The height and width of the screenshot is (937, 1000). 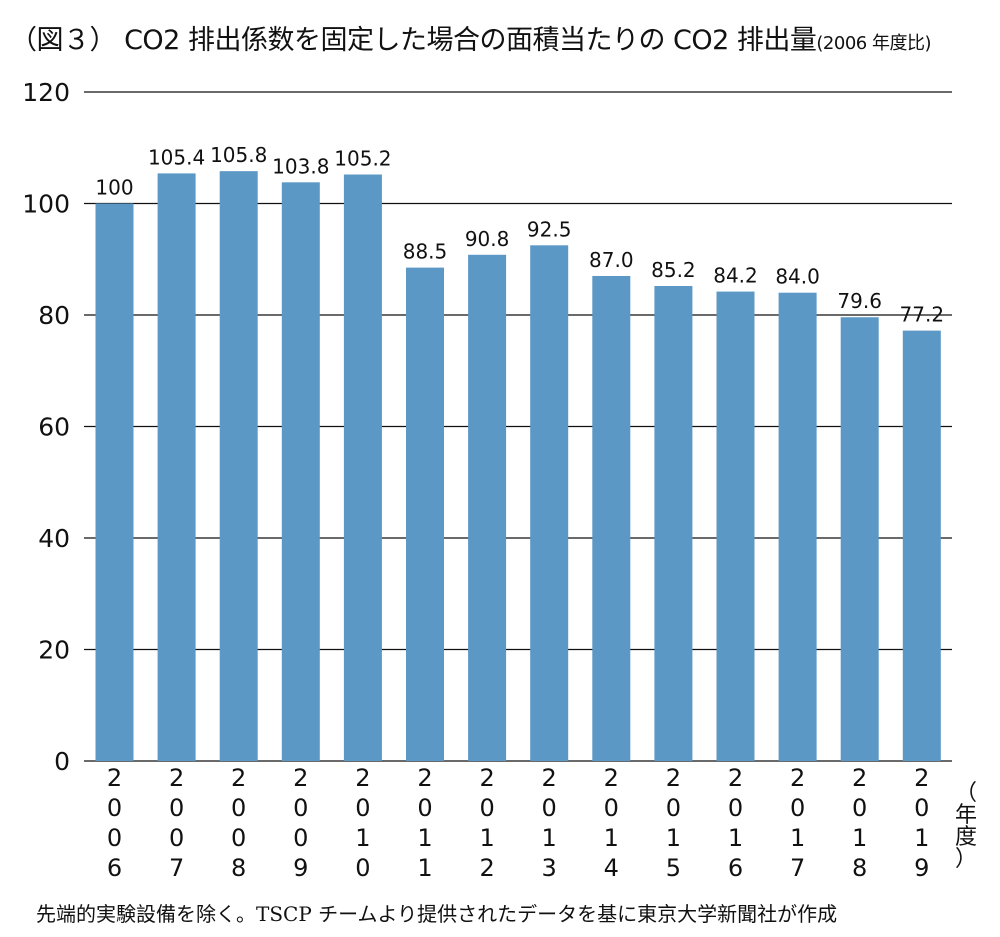 What do you see at coordinates (735, 526) in the screenshot?
I see `bar-2016` at bounding box center [735, 526].